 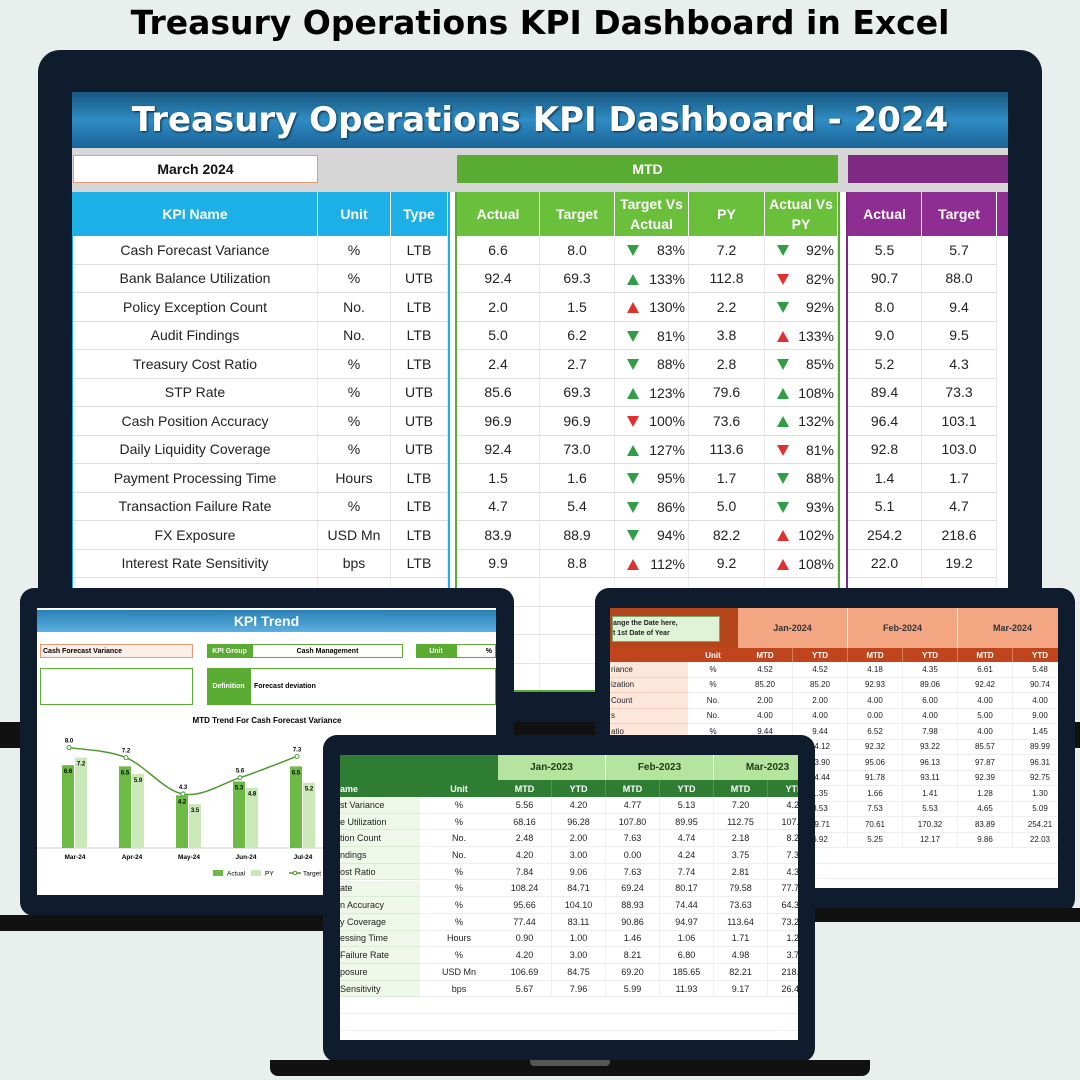 I want to click on percent-cell: 83%, so click(x=670, y=250).